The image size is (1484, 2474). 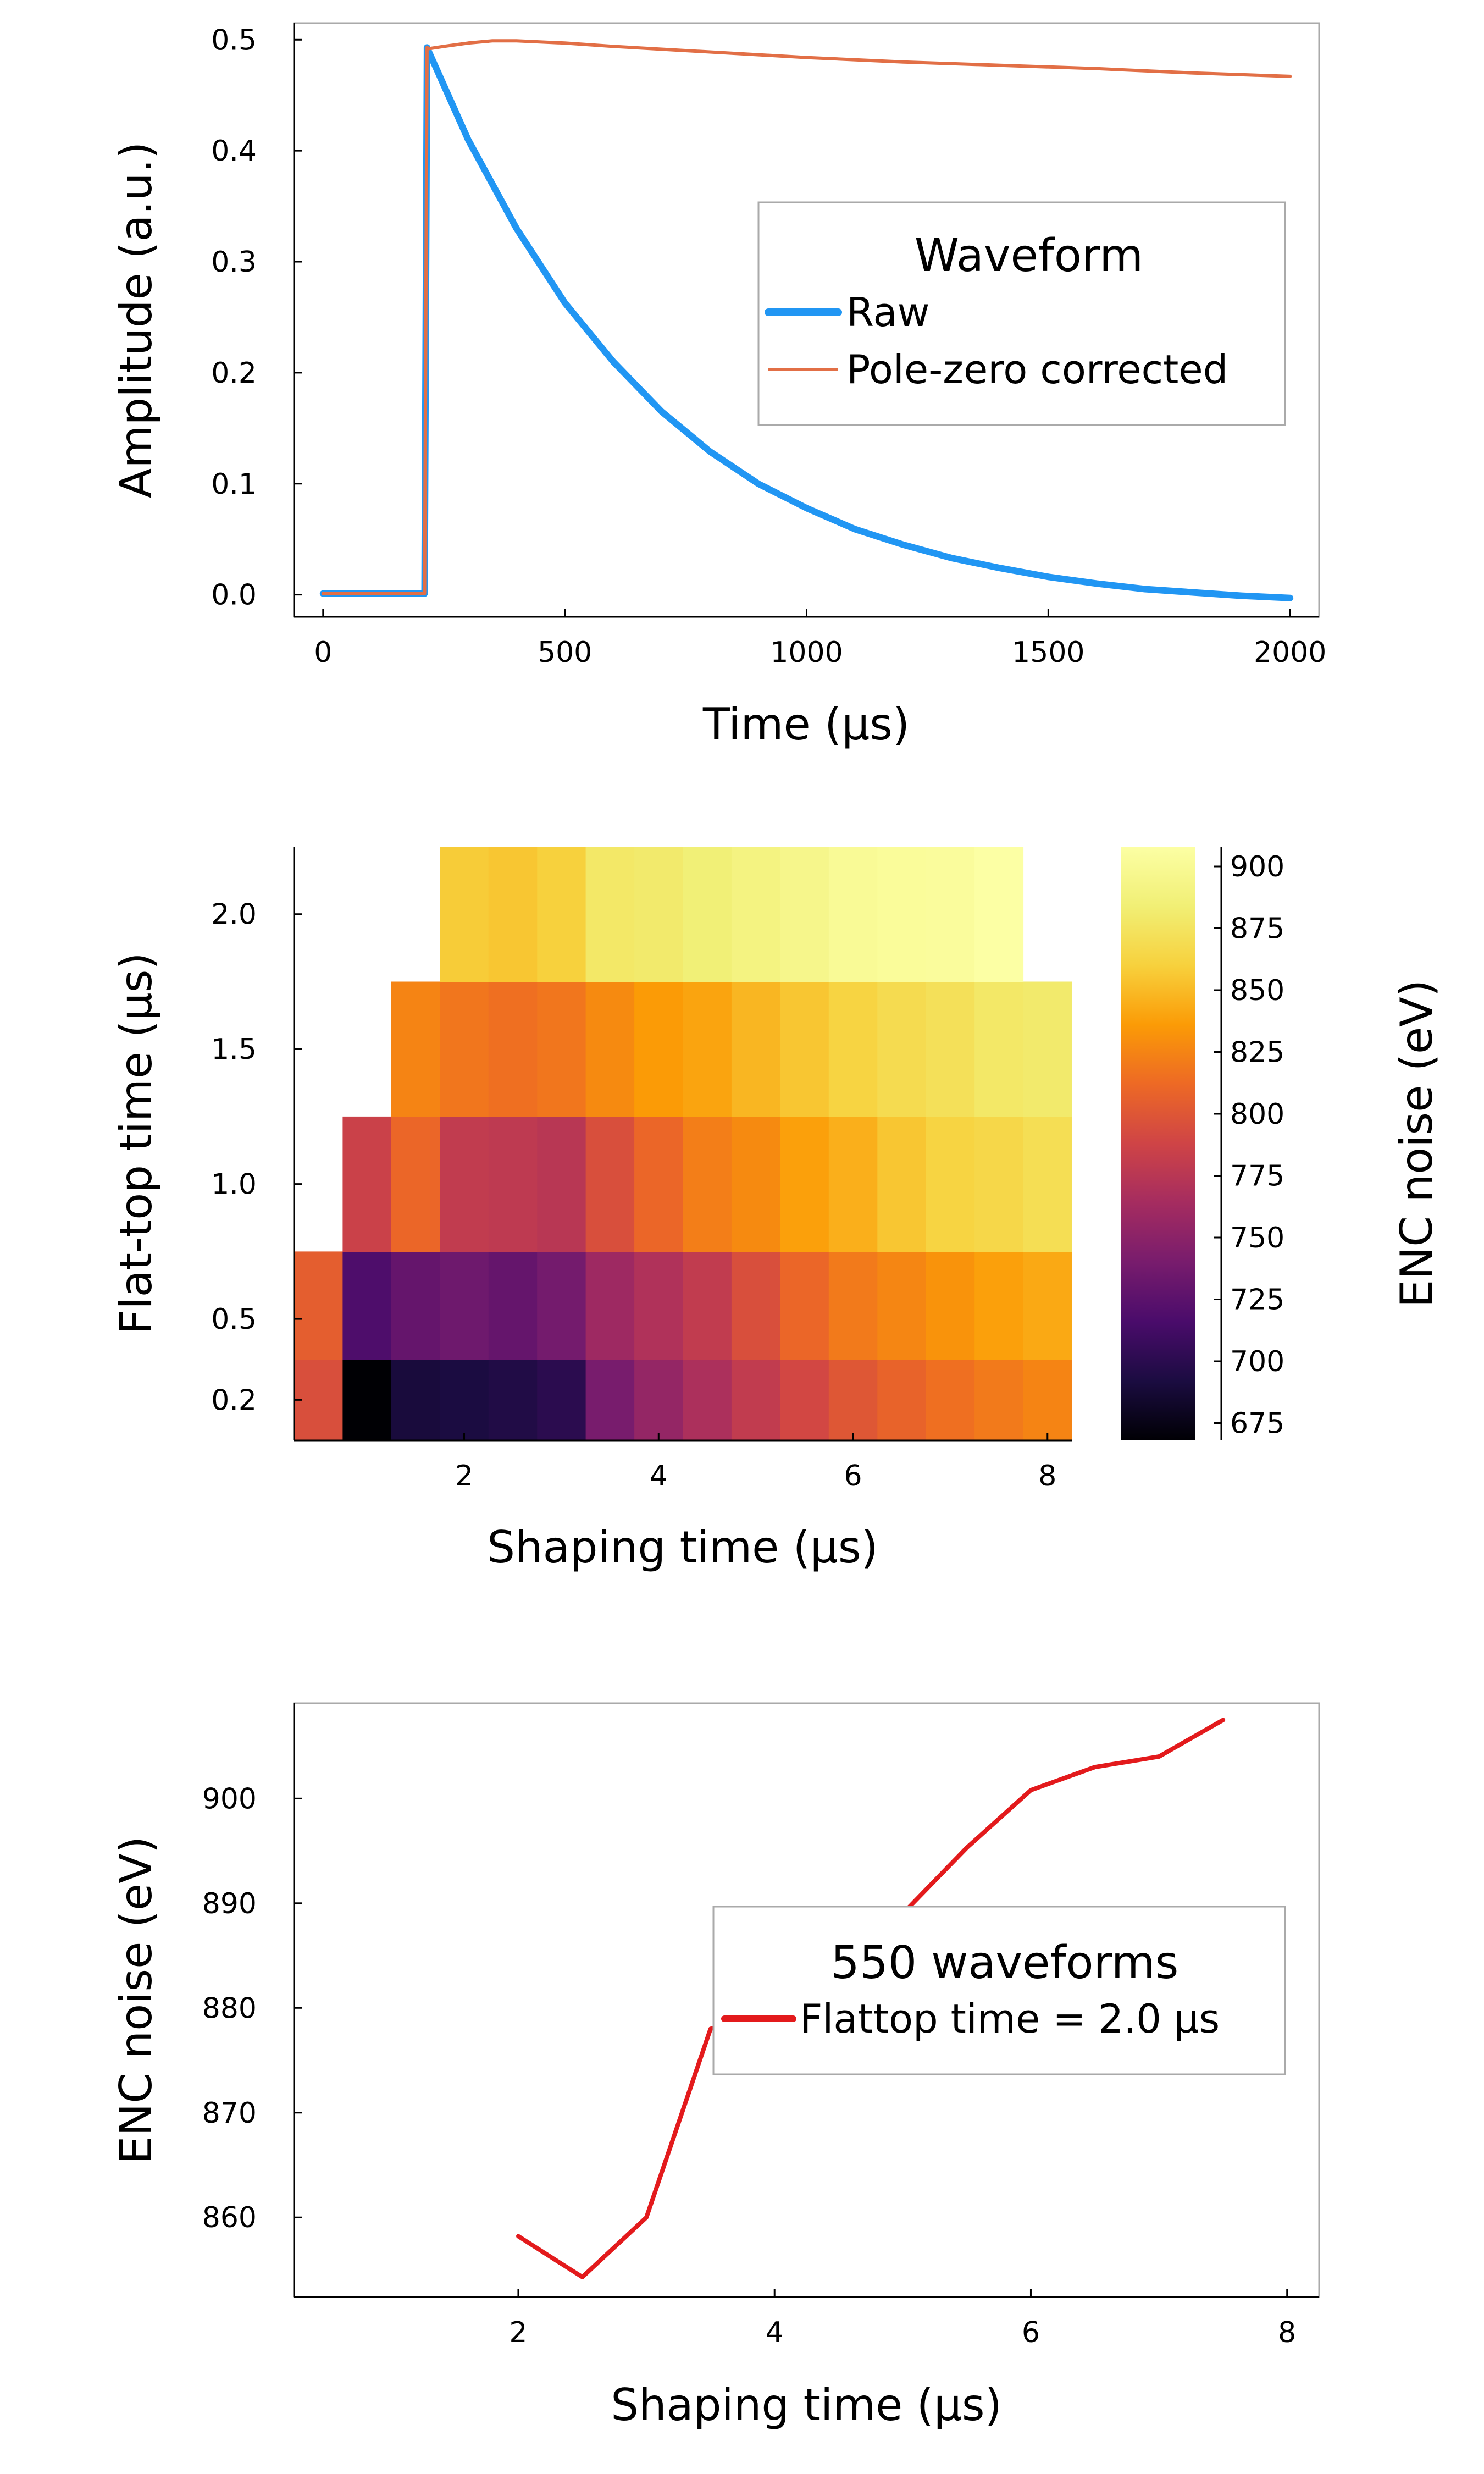 What do you see at coordinates (518, 2332) in the screenshot?
I see `enc-x-tick-label: 2` at bounding box center [518, 2332].